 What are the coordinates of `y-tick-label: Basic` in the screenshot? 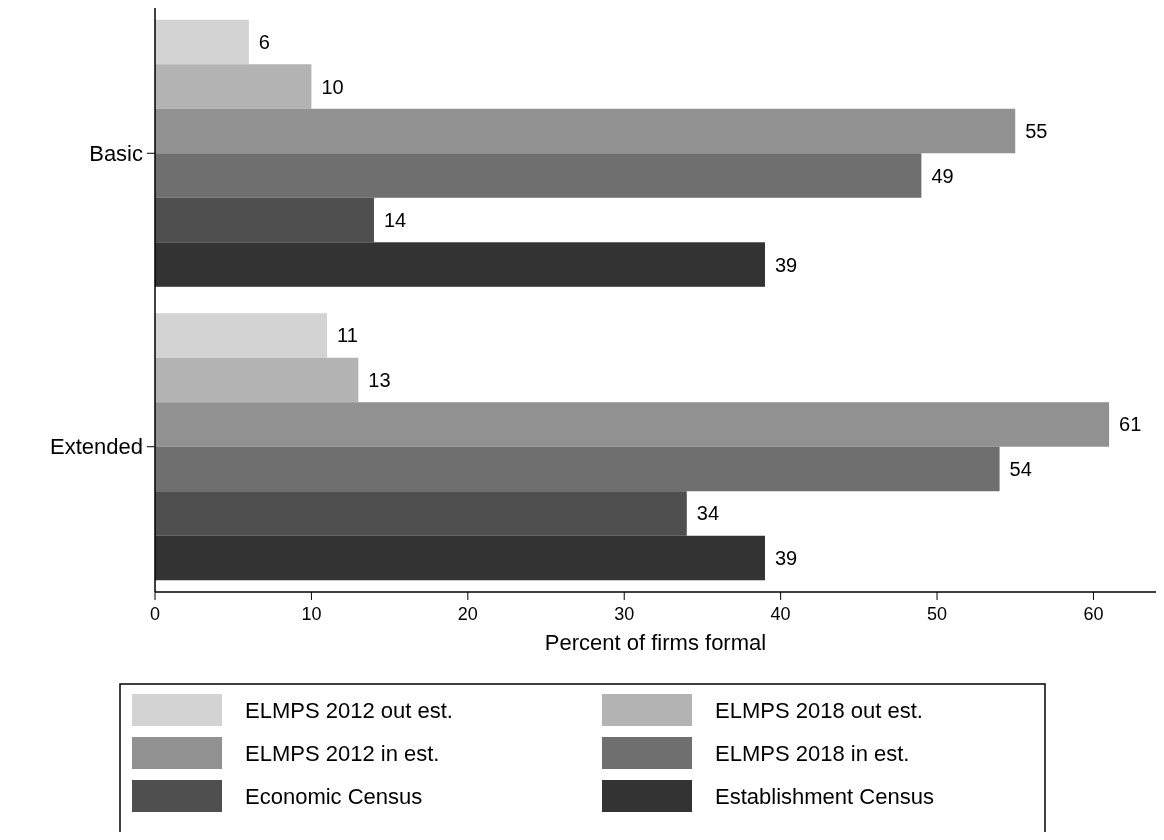 It's located at (116, 153).